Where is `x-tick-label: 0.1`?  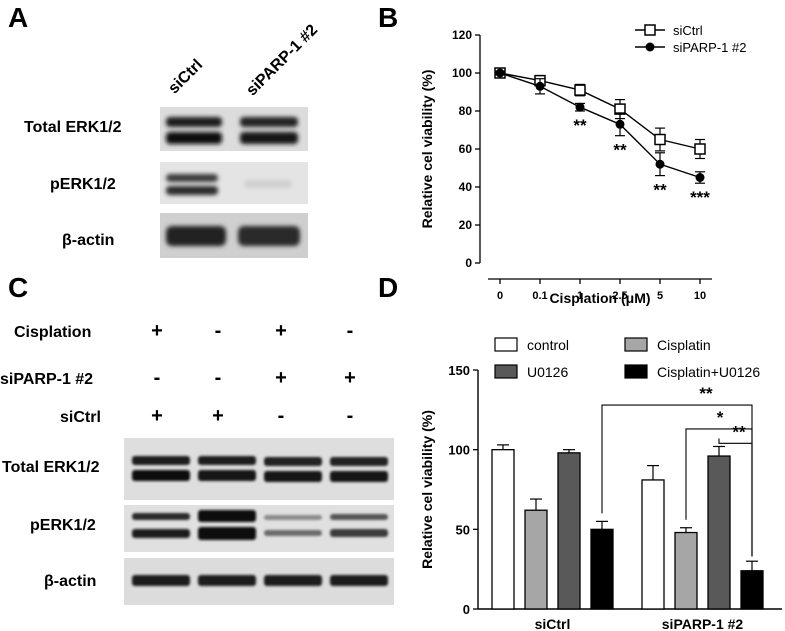
x-tick-label: 0.1 is located at coordinates (539, 296).